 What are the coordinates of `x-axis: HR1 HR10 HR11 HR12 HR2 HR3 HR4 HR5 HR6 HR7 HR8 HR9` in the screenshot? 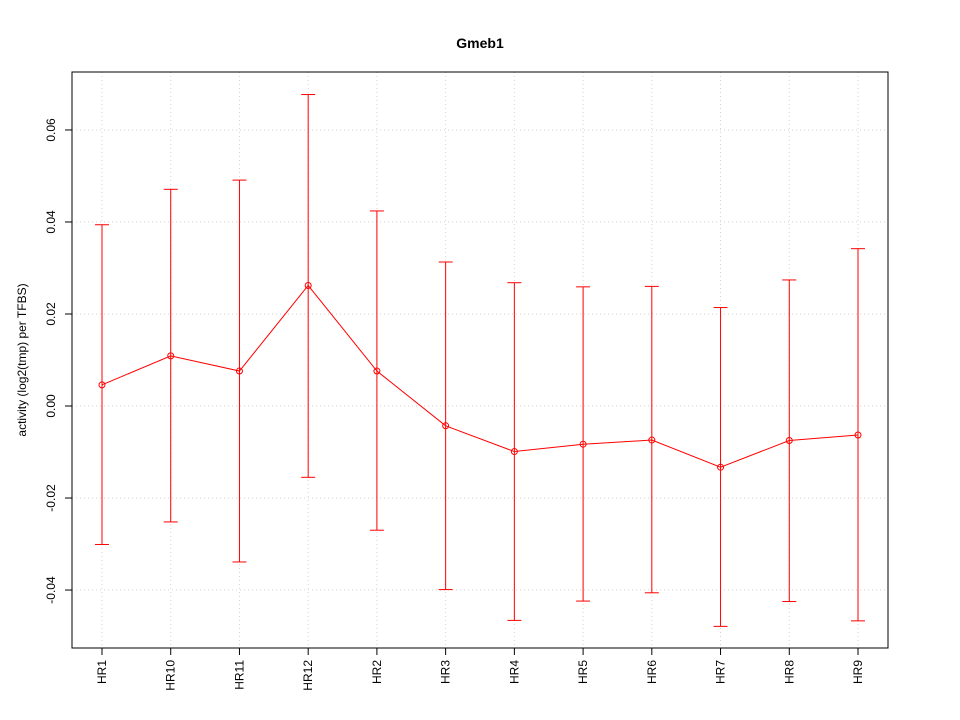 It's located at (480, 669).